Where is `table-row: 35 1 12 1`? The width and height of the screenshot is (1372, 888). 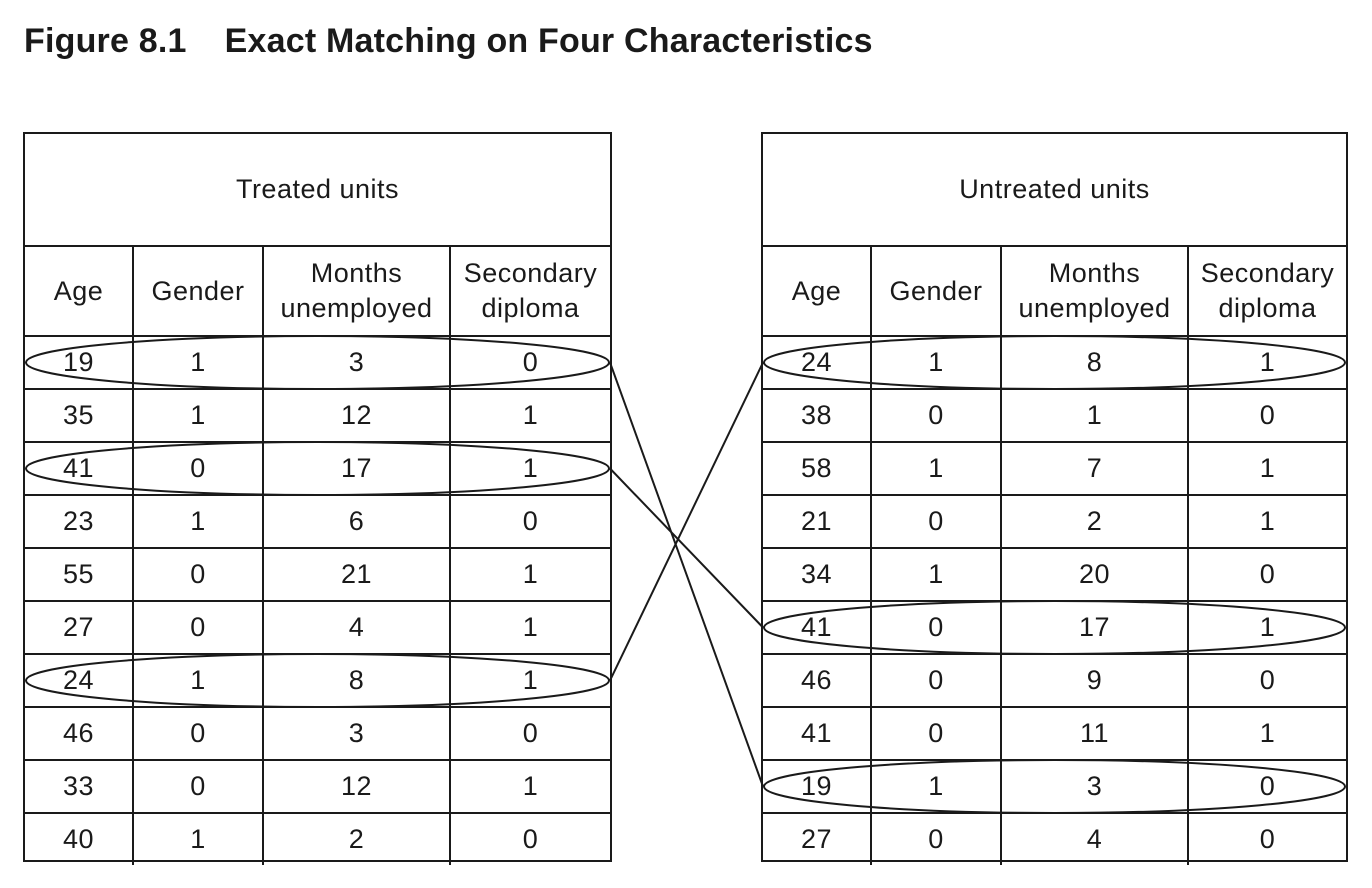
table-row: 35 1 12 1 is located at coordinates (317, 416).